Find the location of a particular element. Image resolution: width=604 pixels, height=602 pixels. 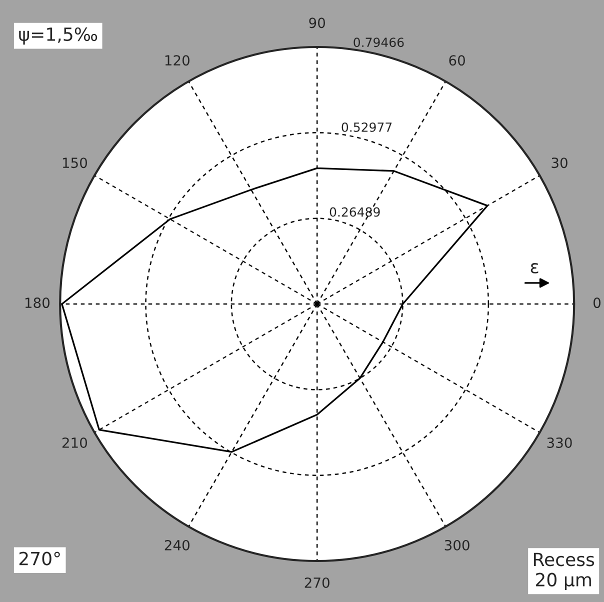

spoke-label: 90 is located at coordinates (317, 23).